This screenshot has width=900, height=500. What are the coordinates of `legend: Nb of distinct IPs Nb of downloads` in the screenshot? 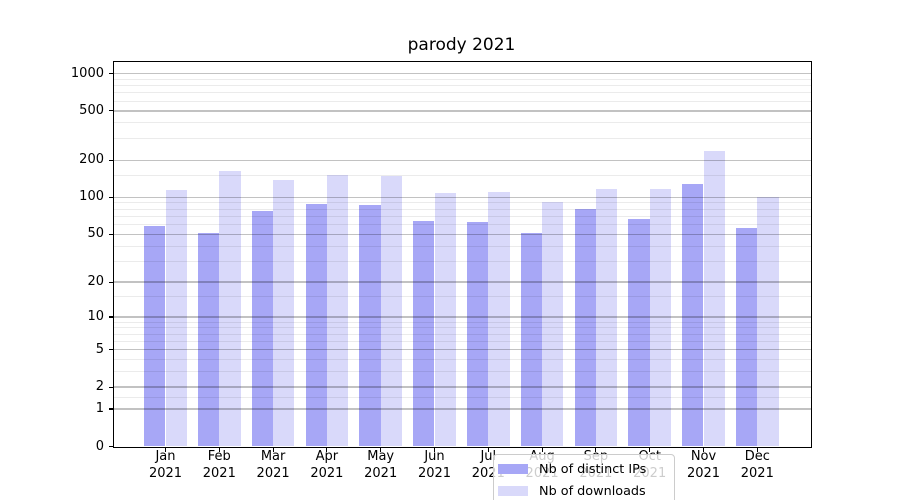 It's located at (584, 477).